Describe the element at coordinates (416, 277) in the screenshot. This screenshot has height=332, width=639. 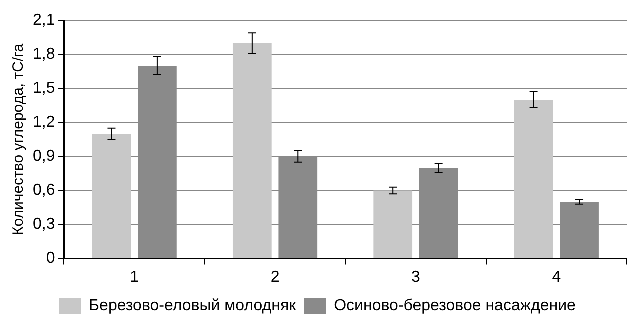
I see `x-tick-label: 3` at that location.